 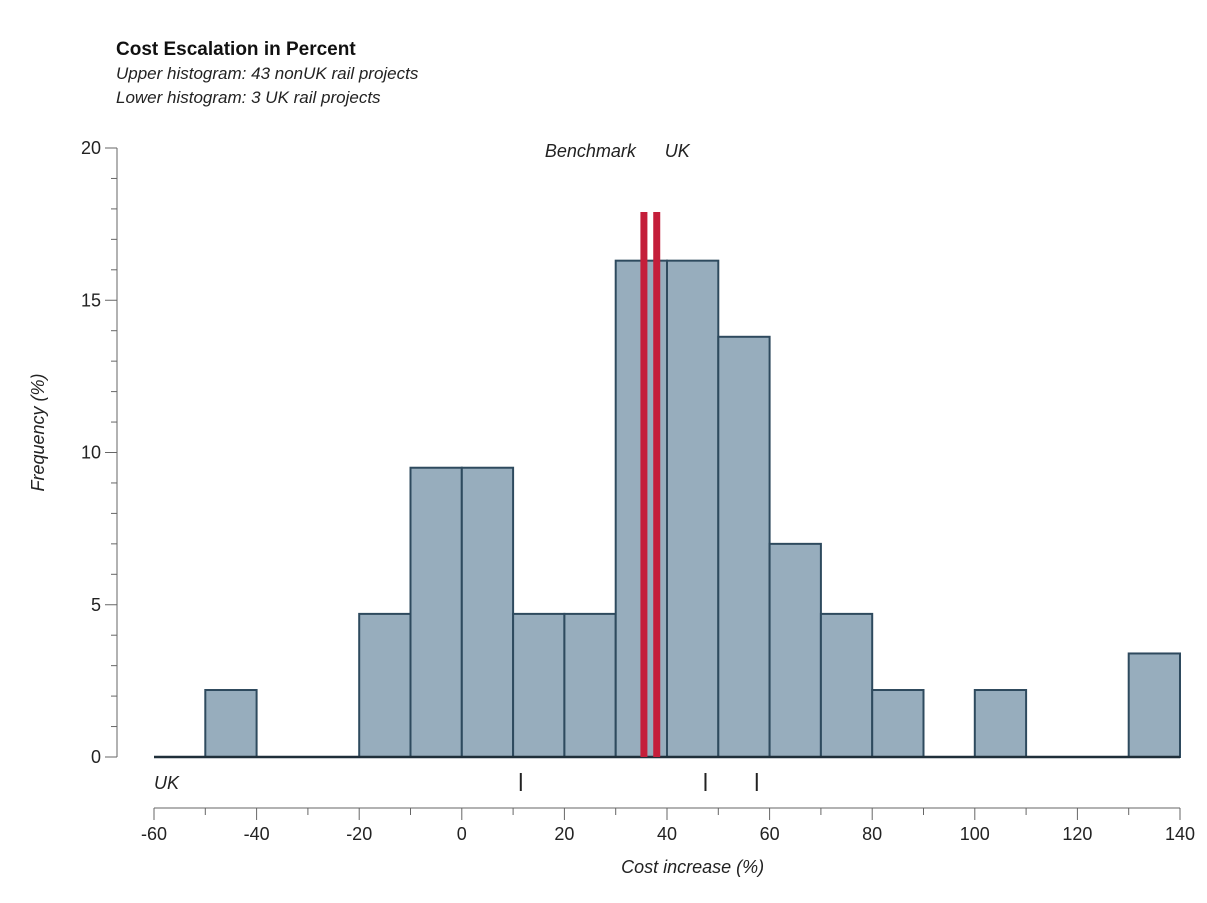 I want to click on y-axis-label: Frequency (%), so click(x=38, y=432).